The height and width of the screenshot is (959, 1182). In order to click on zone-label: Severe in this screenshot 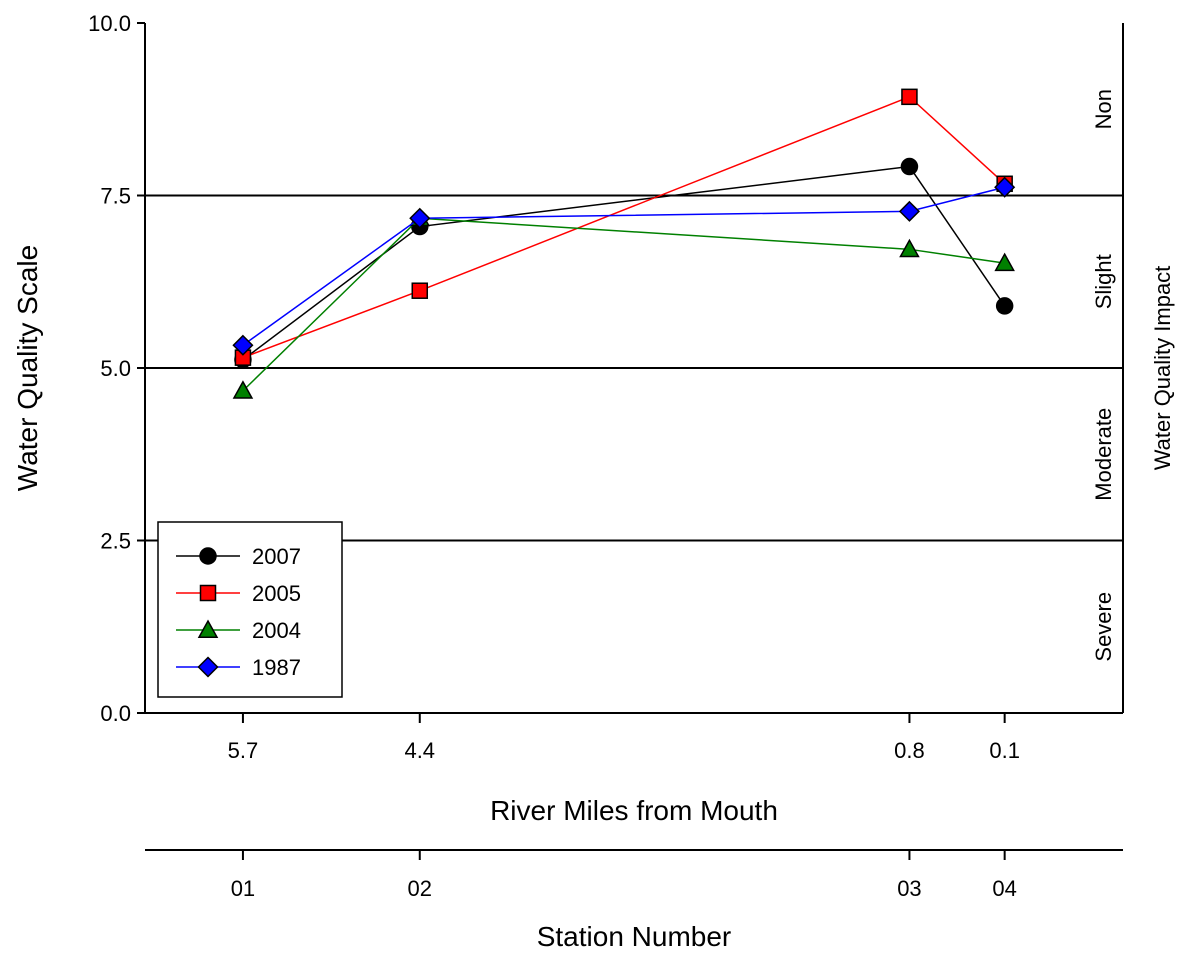, I will do `click(1103, 627)`.